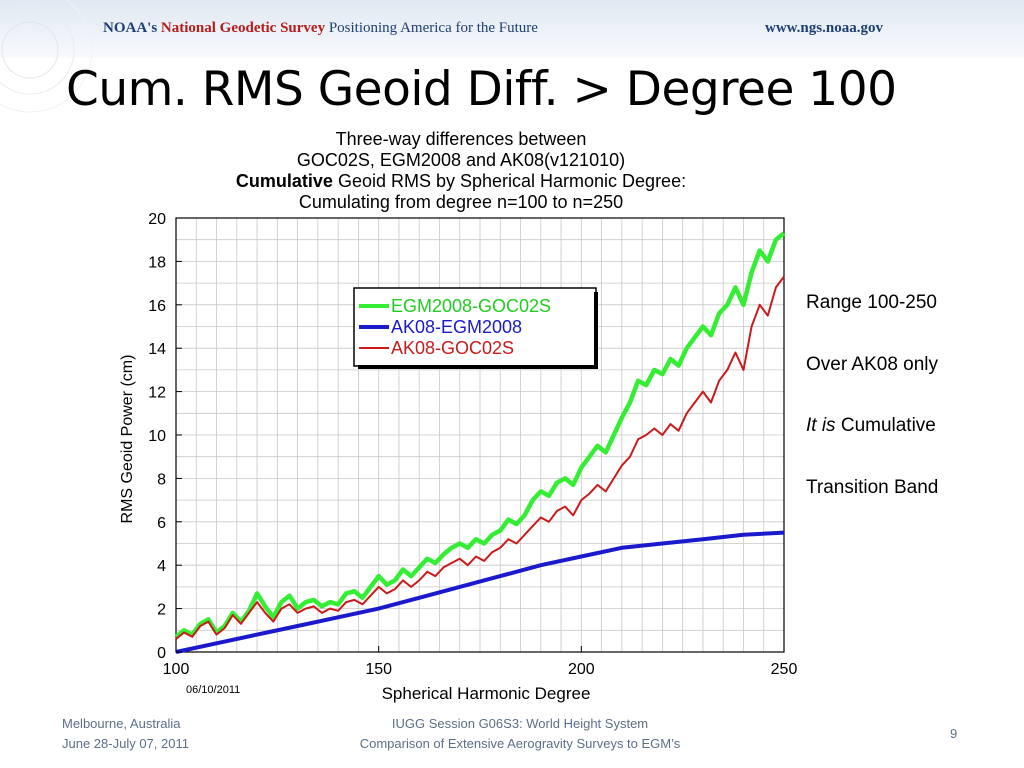  I want to click on legend-label-ak08-goc02s: AK08-GOC02S, so click(452, 348).